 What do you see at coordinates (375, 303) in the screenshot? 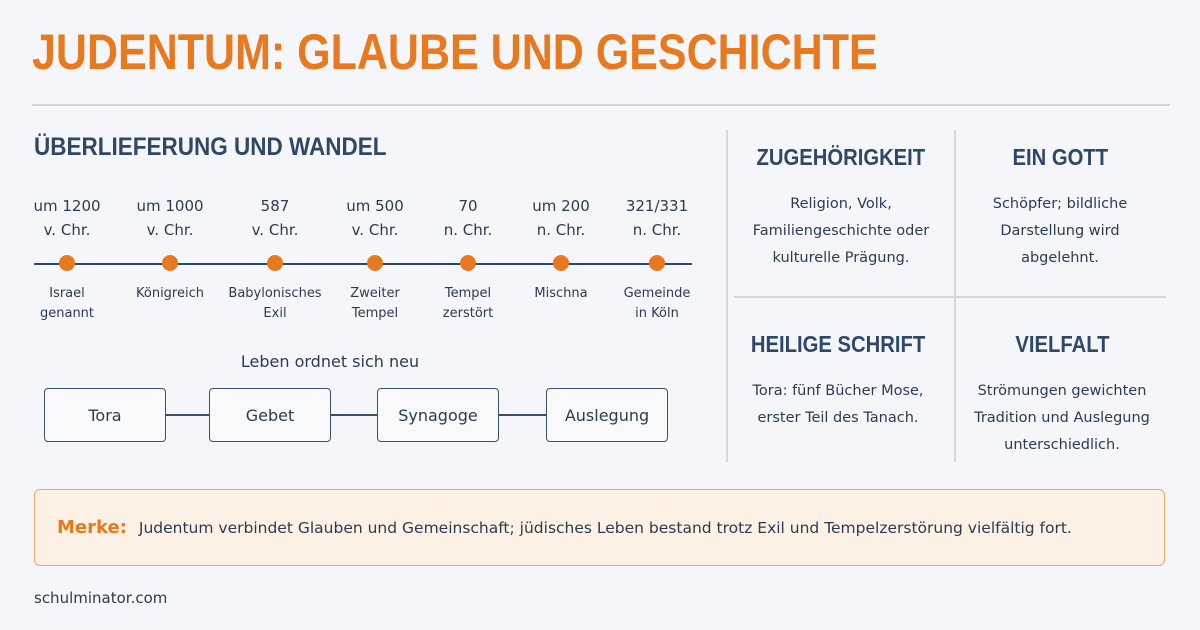
I see `timeline-label: Zweiter Tempel` at bounding box center [375, 303].